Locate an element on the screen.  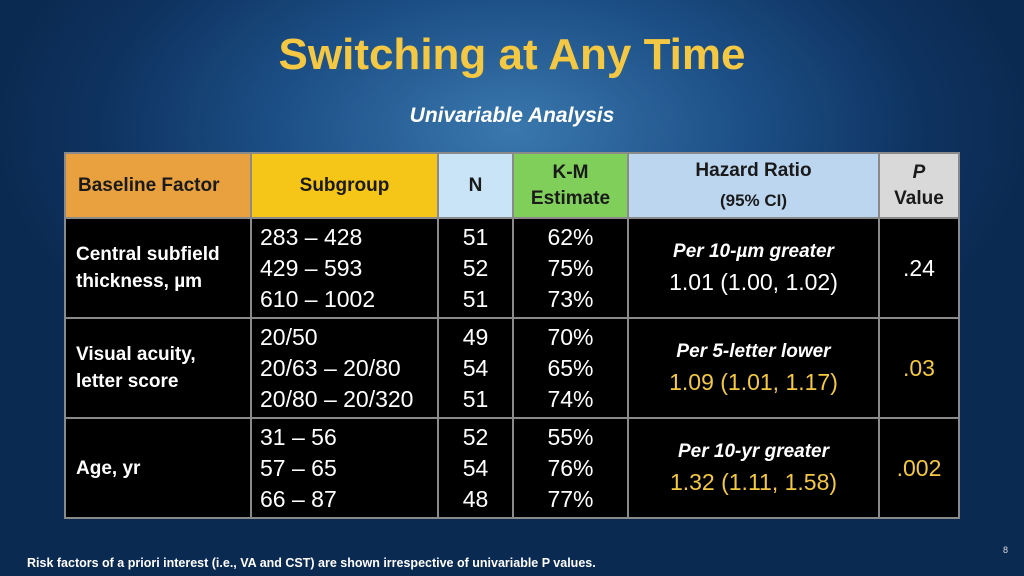
baseline-factor-line2: letter score is located at coordinates (127, 381).